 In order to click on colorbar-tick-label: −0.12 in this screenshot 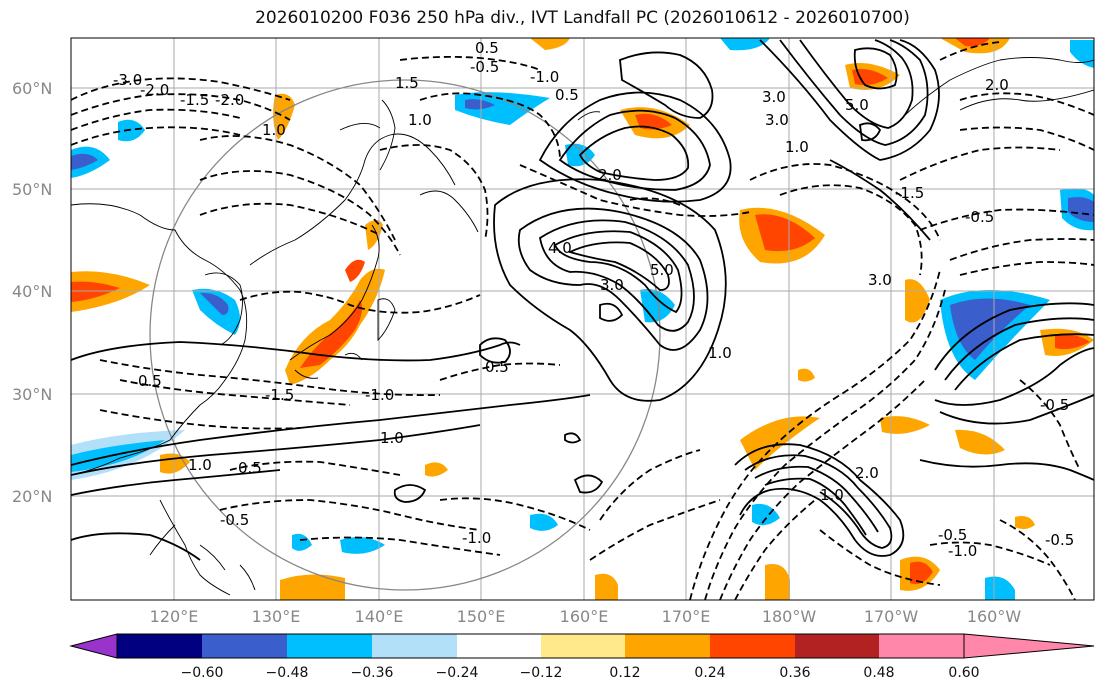, I will do `click(541, 673)`.